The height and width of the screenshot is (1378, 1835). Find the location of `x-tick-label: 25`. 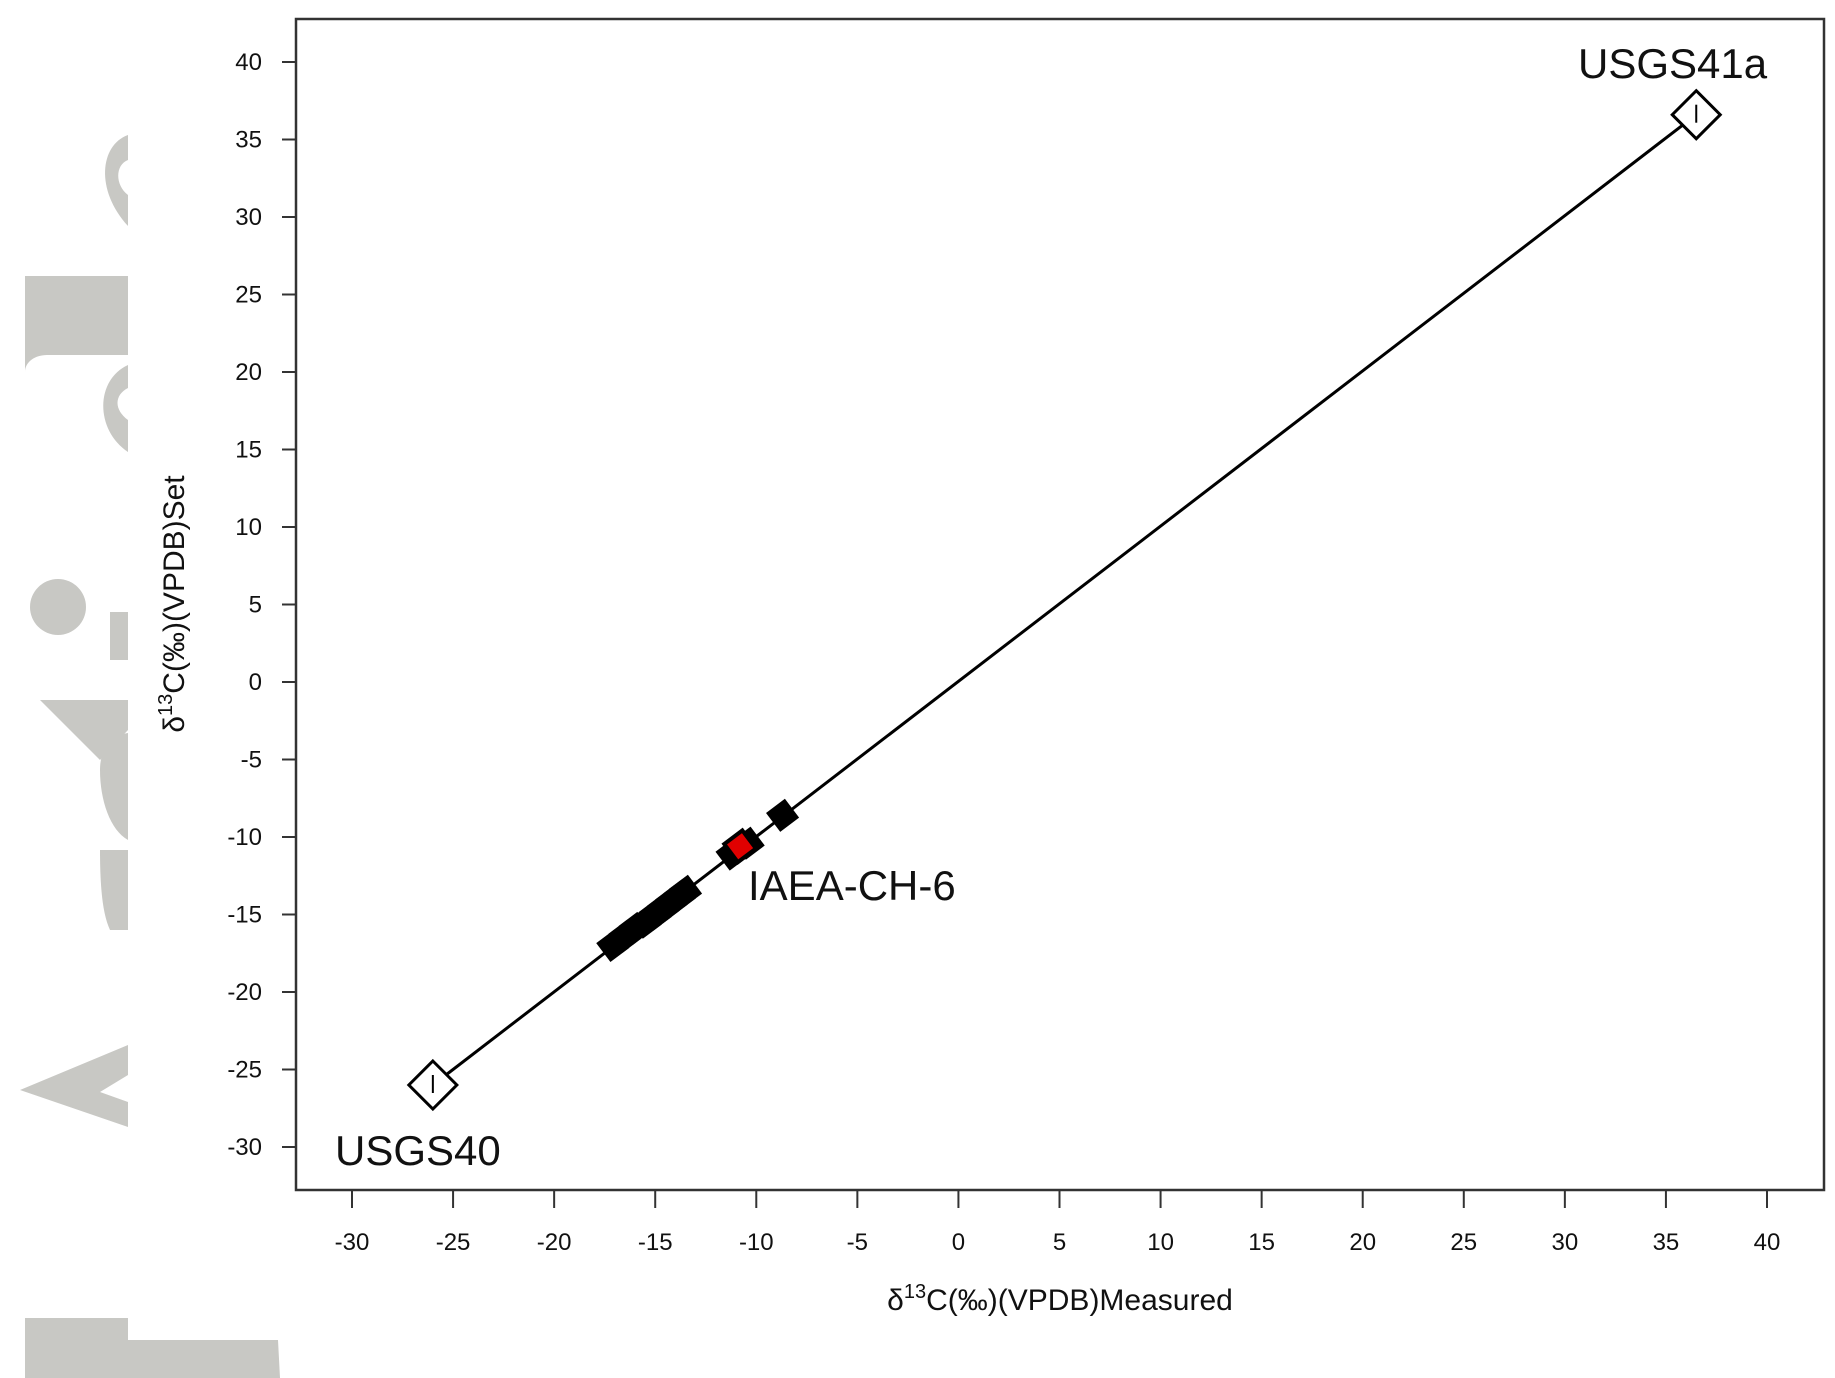

x-tick-label: 25 is located at coordinates (1463, 1242).